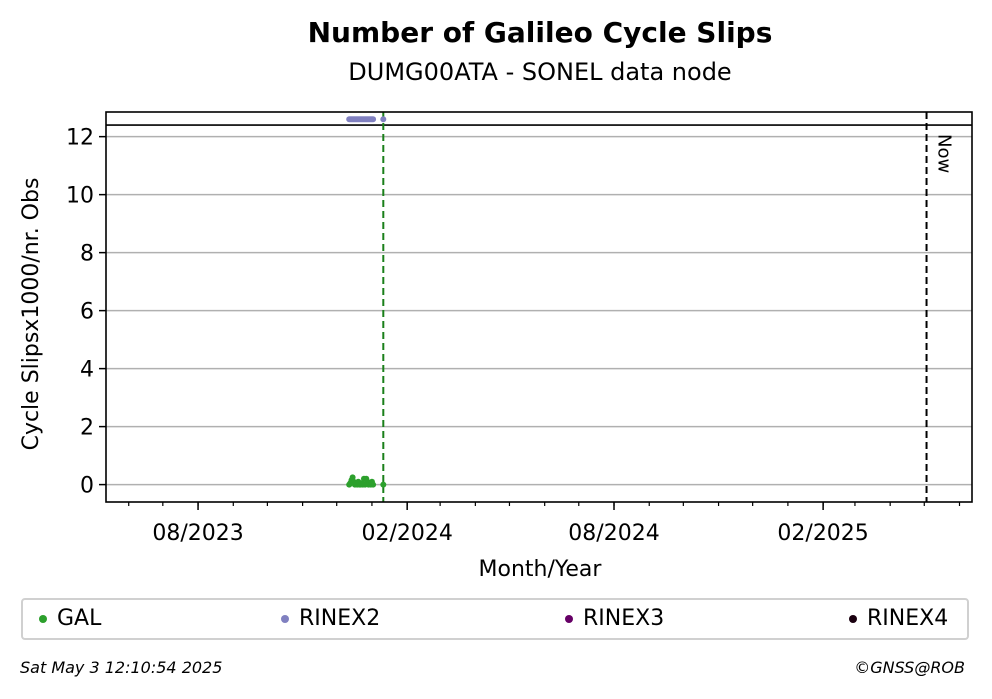 The width and height of the screenshot is (992, 699). Describe the element at coordinates (121, 667) in the screenshot. I see `timestamp: Sat May 3 12:10:54 2025` at that location.